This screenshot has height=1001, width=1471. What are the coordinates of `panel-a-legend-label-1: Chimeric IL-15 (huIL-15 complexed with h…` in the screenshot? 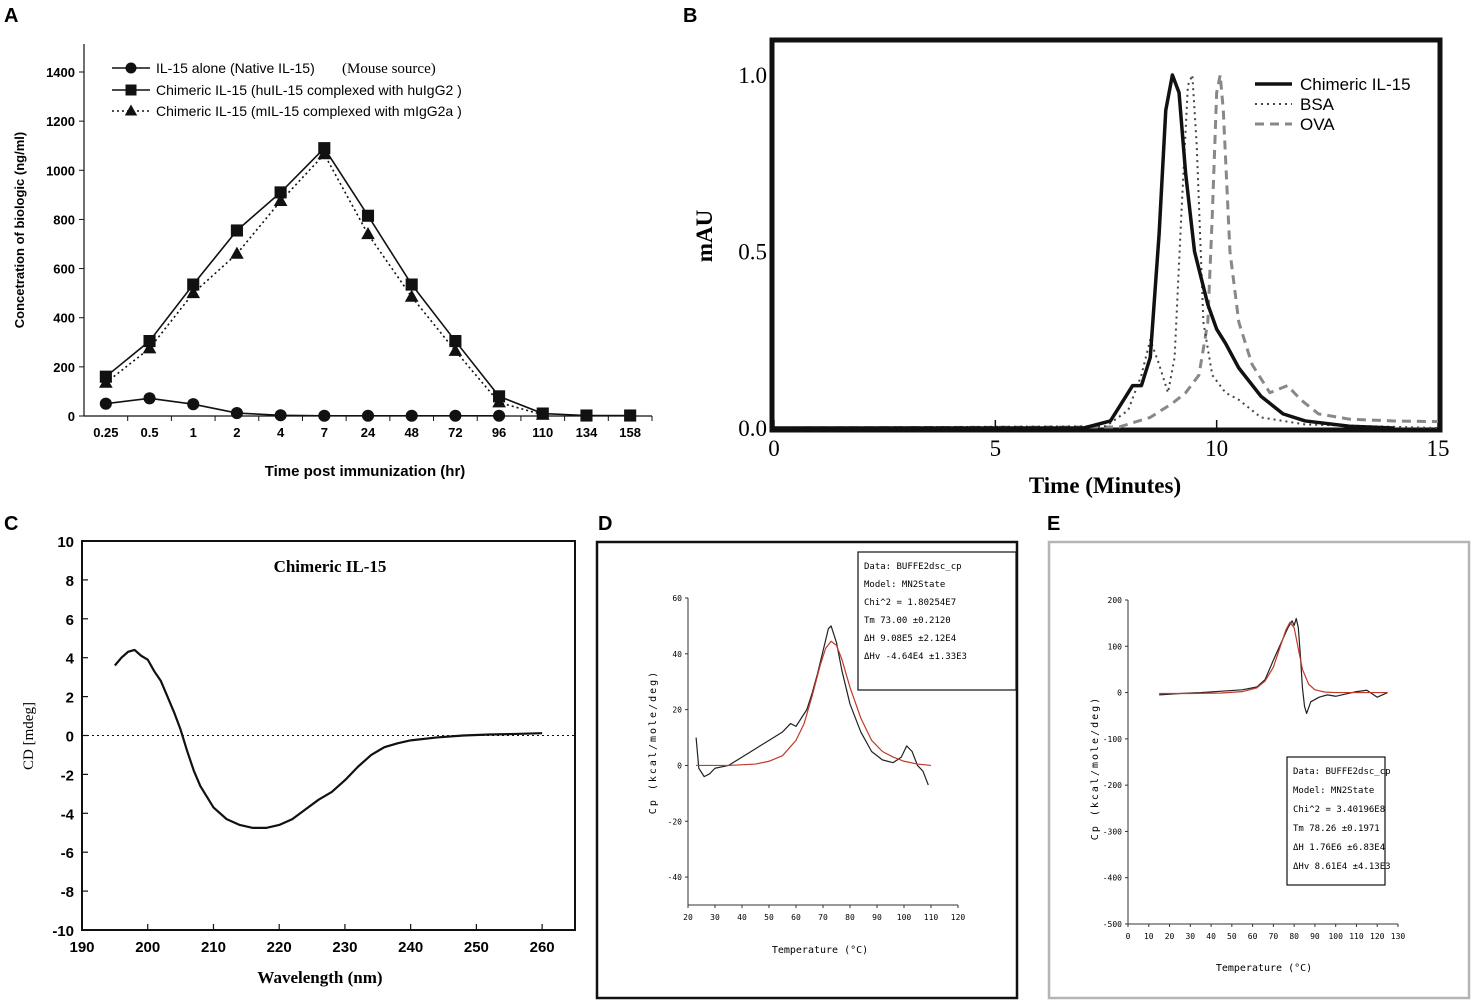 It's located at (309, 90).